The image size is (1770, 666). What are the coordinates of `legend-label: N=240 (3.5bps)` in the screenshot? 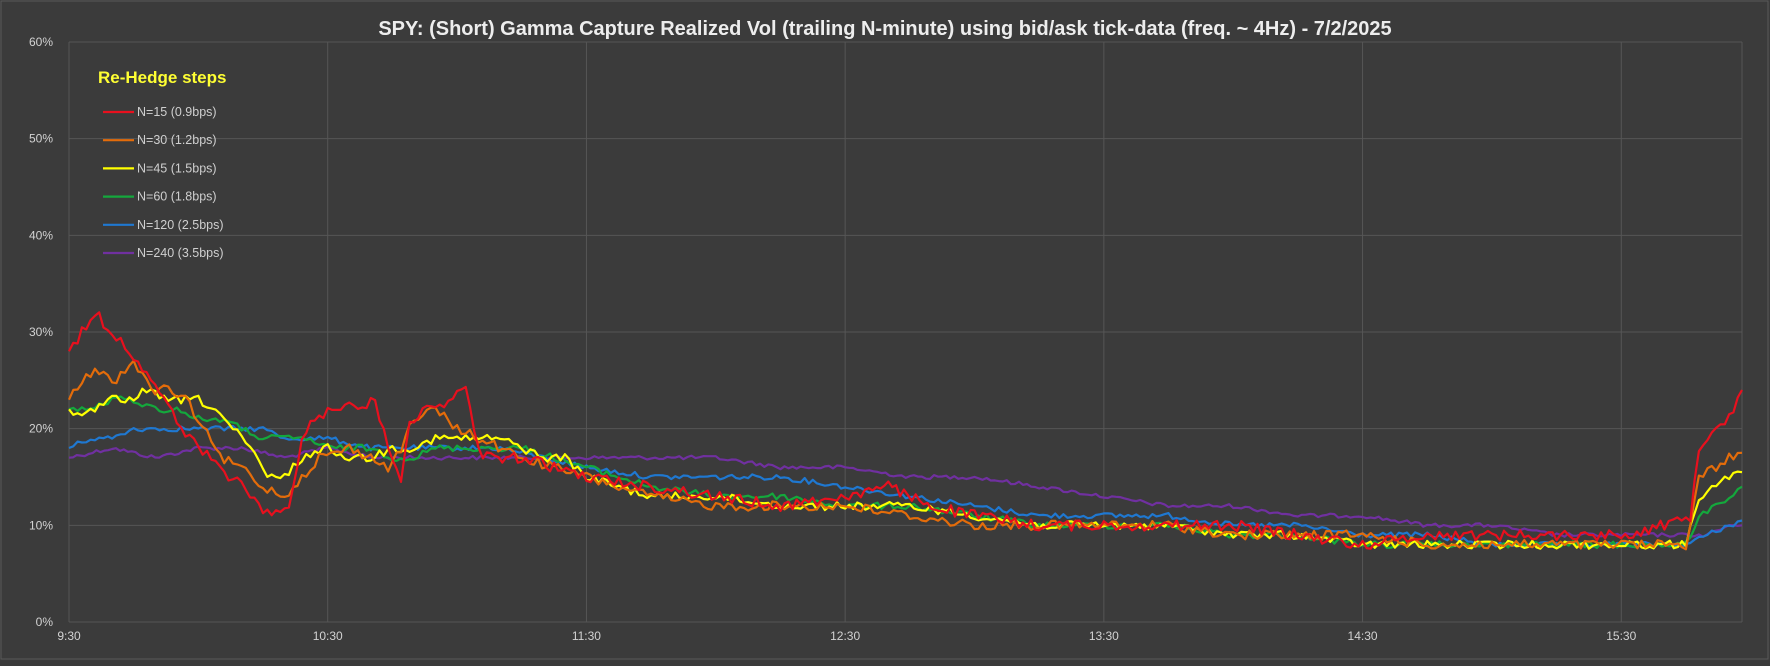 It's located at (180, 253).